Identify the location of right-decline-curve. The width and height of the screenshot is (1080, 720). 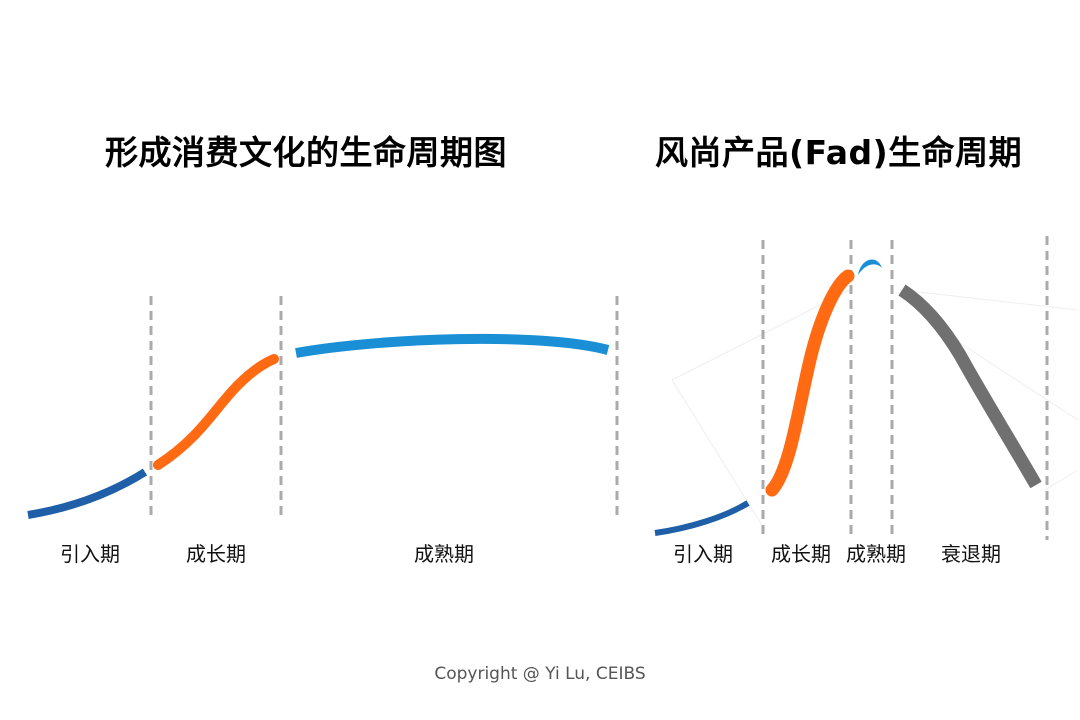
(970, 386).